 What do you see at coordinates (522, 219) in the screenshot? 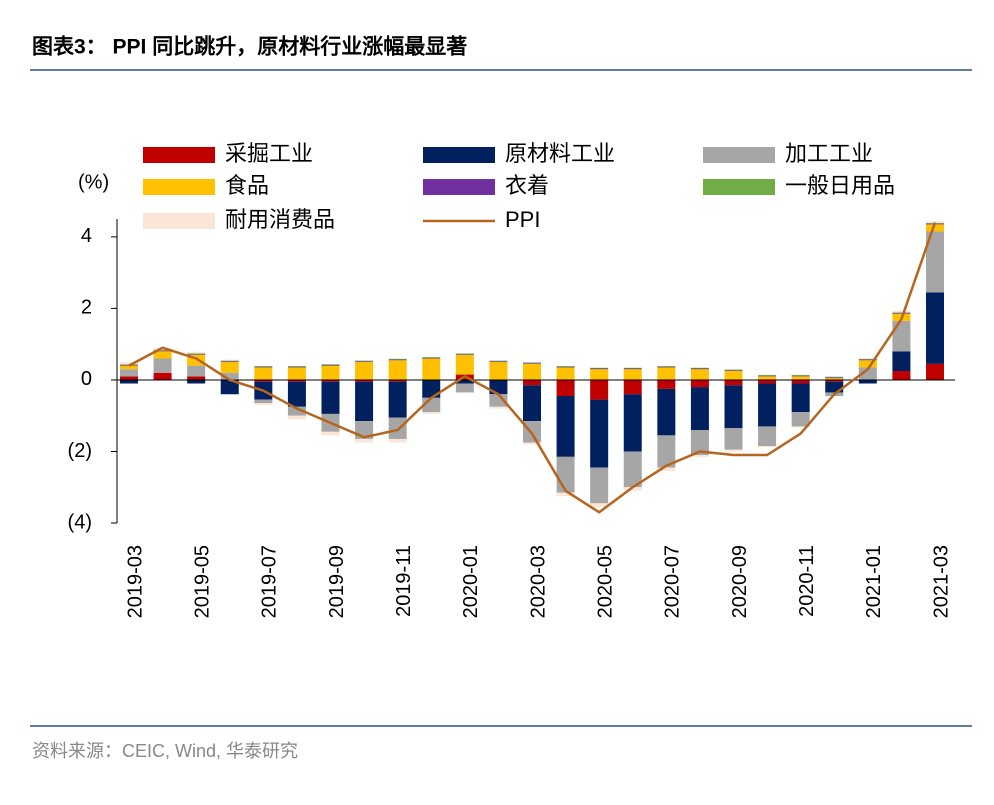
I see `legend-label: PPI` at bounding box center [522, 219].